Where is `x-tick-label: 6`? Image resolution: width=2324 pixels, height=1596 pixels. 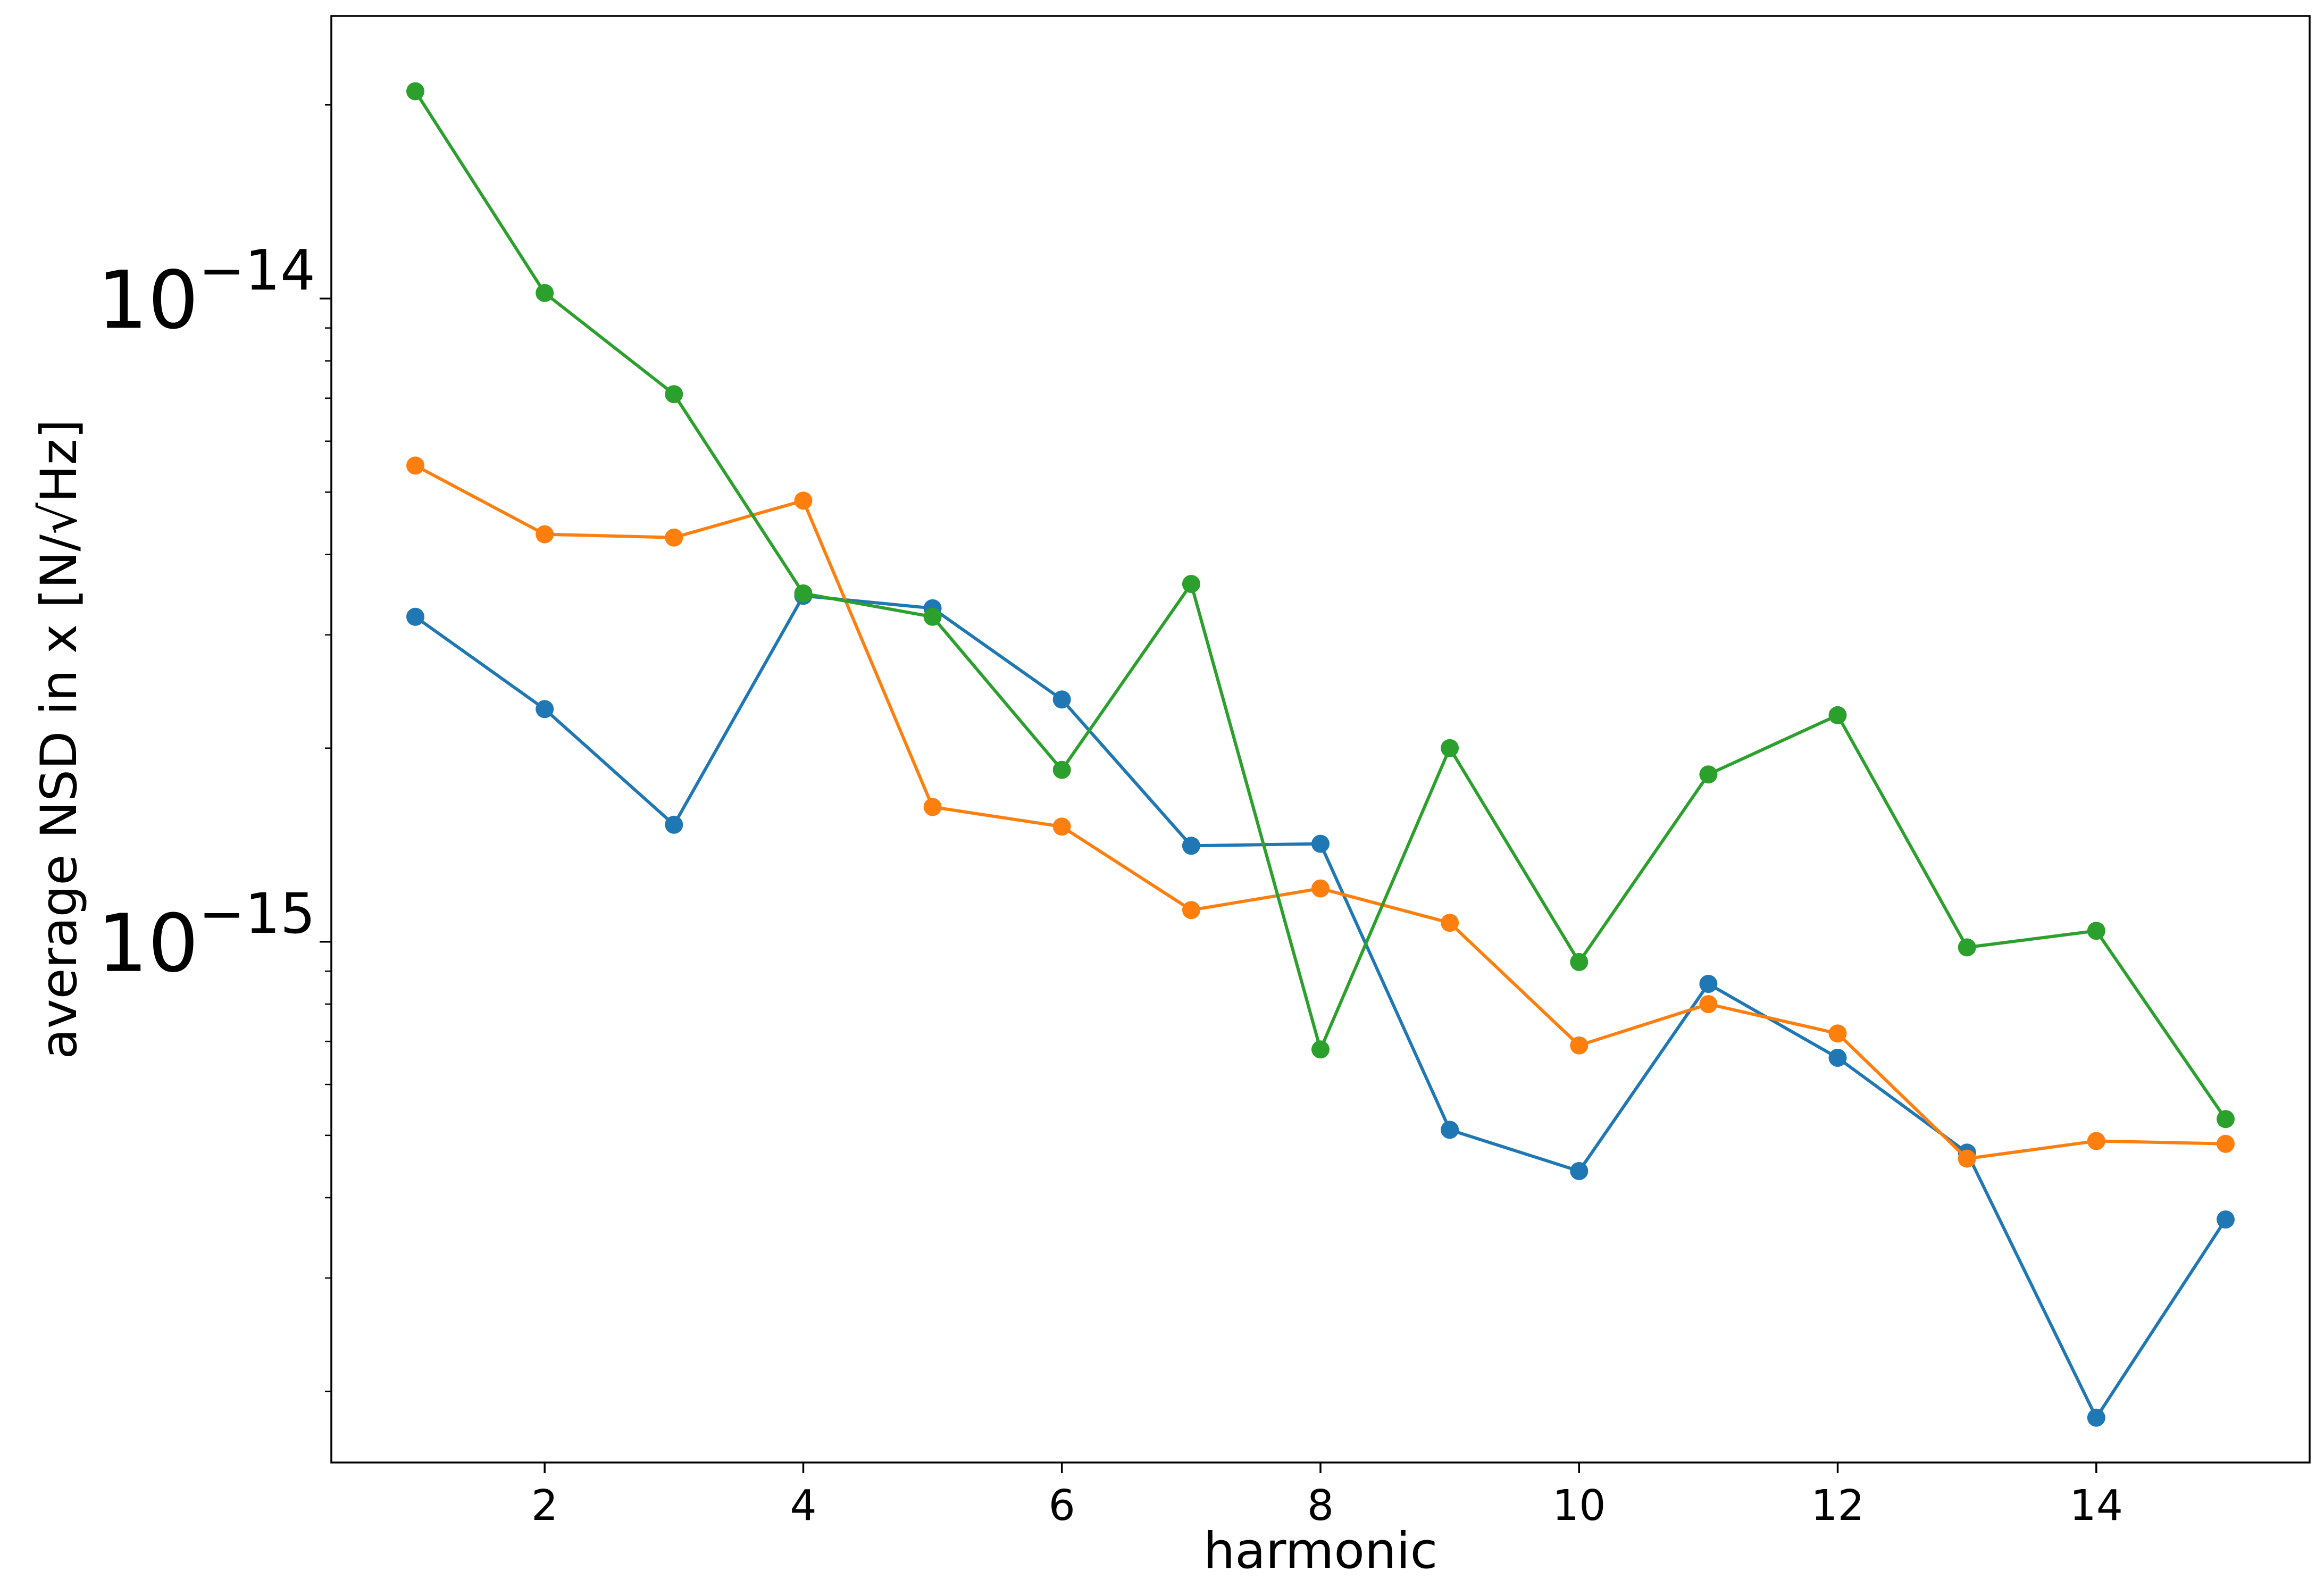 x-tick-label: 6 is located at coordinates (1062, 1506).